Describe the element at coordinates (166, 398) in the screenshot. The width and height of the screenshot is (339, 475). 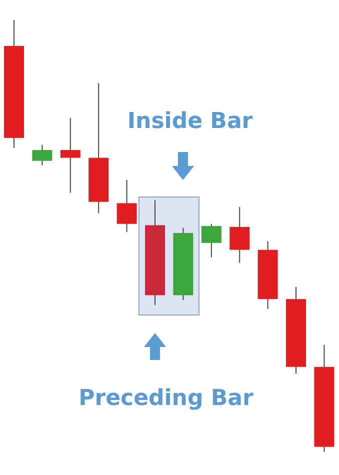
I see `annotation: Preceding Bar` at that location.